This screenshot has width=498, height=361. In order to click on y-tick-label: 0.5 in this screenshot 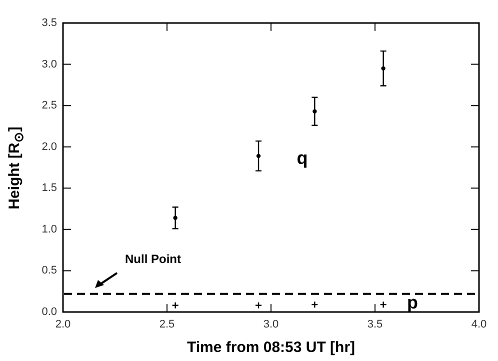, I will do `click(49, 270)`.